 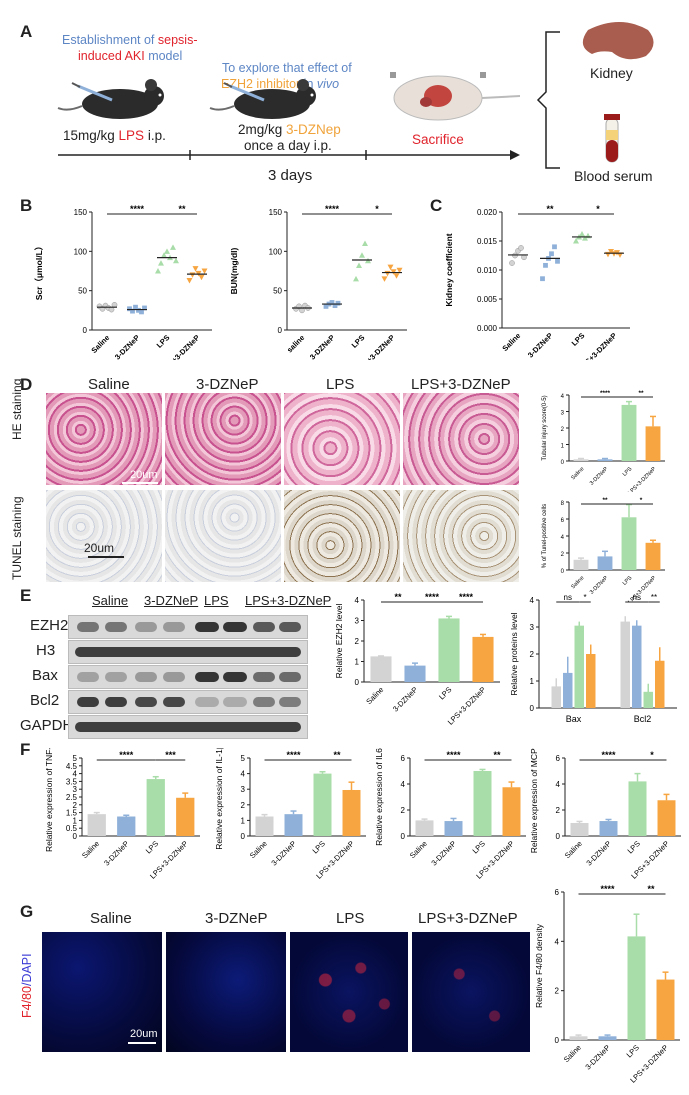 What do you see at coordinates (598, 209) in the screenshot?
I see `significance-label: *` at bounding box center [598, 209].